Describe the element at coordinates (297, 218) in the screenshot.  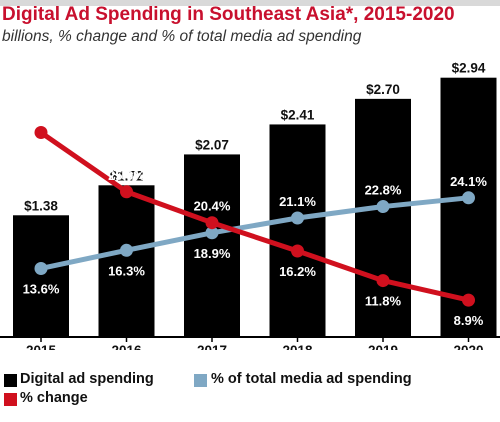
I see `point-share-2018` at that location.